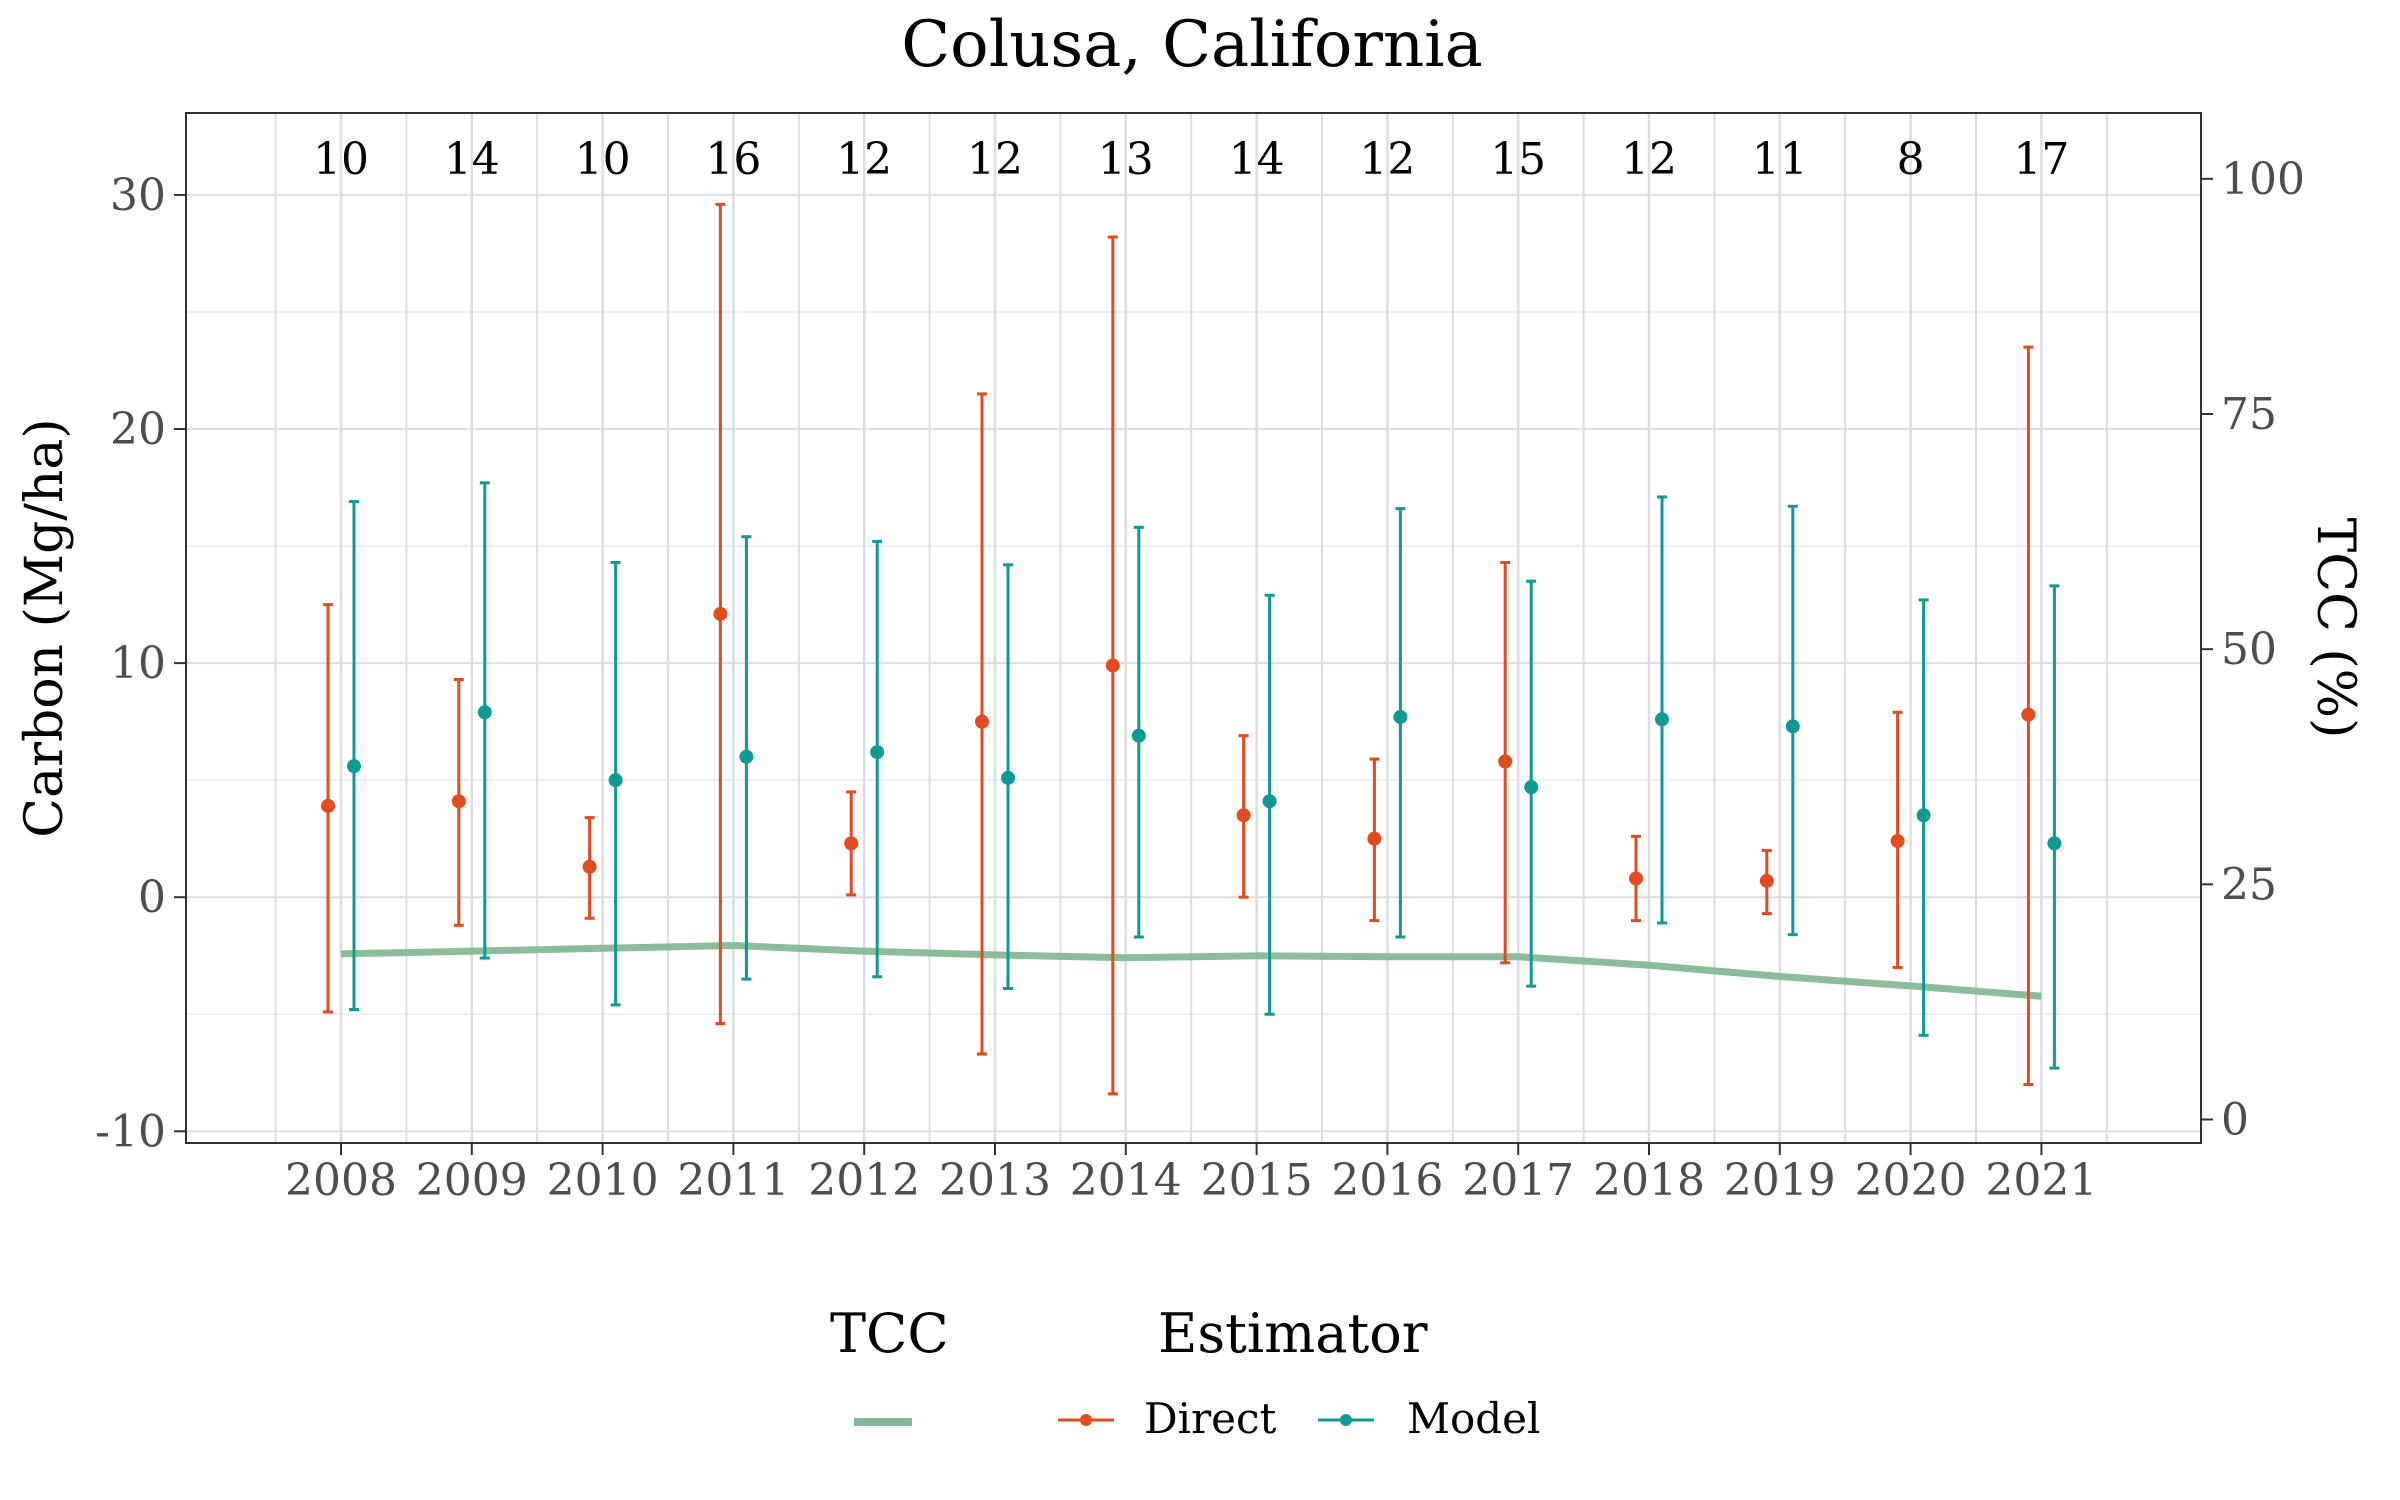  Describe the element at coordinates (1780, 159) in the screenshot. I see `sample-count-label: 11` at that location.